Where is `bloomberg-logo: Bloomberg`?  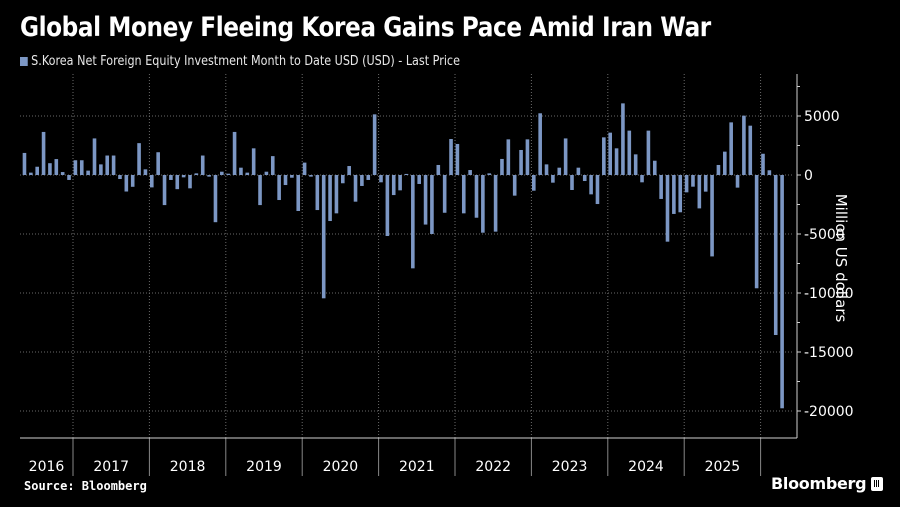
bloomberg-logo: Bloomberg is located at coordinates (827, 483).